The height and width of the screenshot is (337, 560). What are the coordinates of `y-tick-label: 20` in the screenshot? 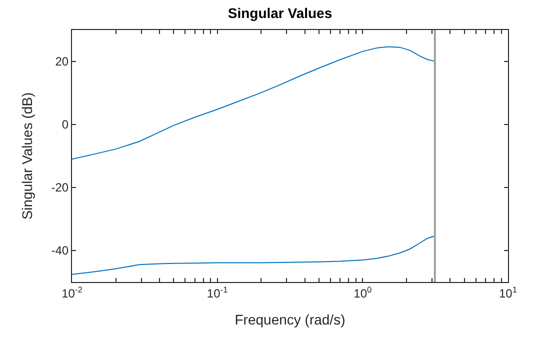 It's located at (62, 61).